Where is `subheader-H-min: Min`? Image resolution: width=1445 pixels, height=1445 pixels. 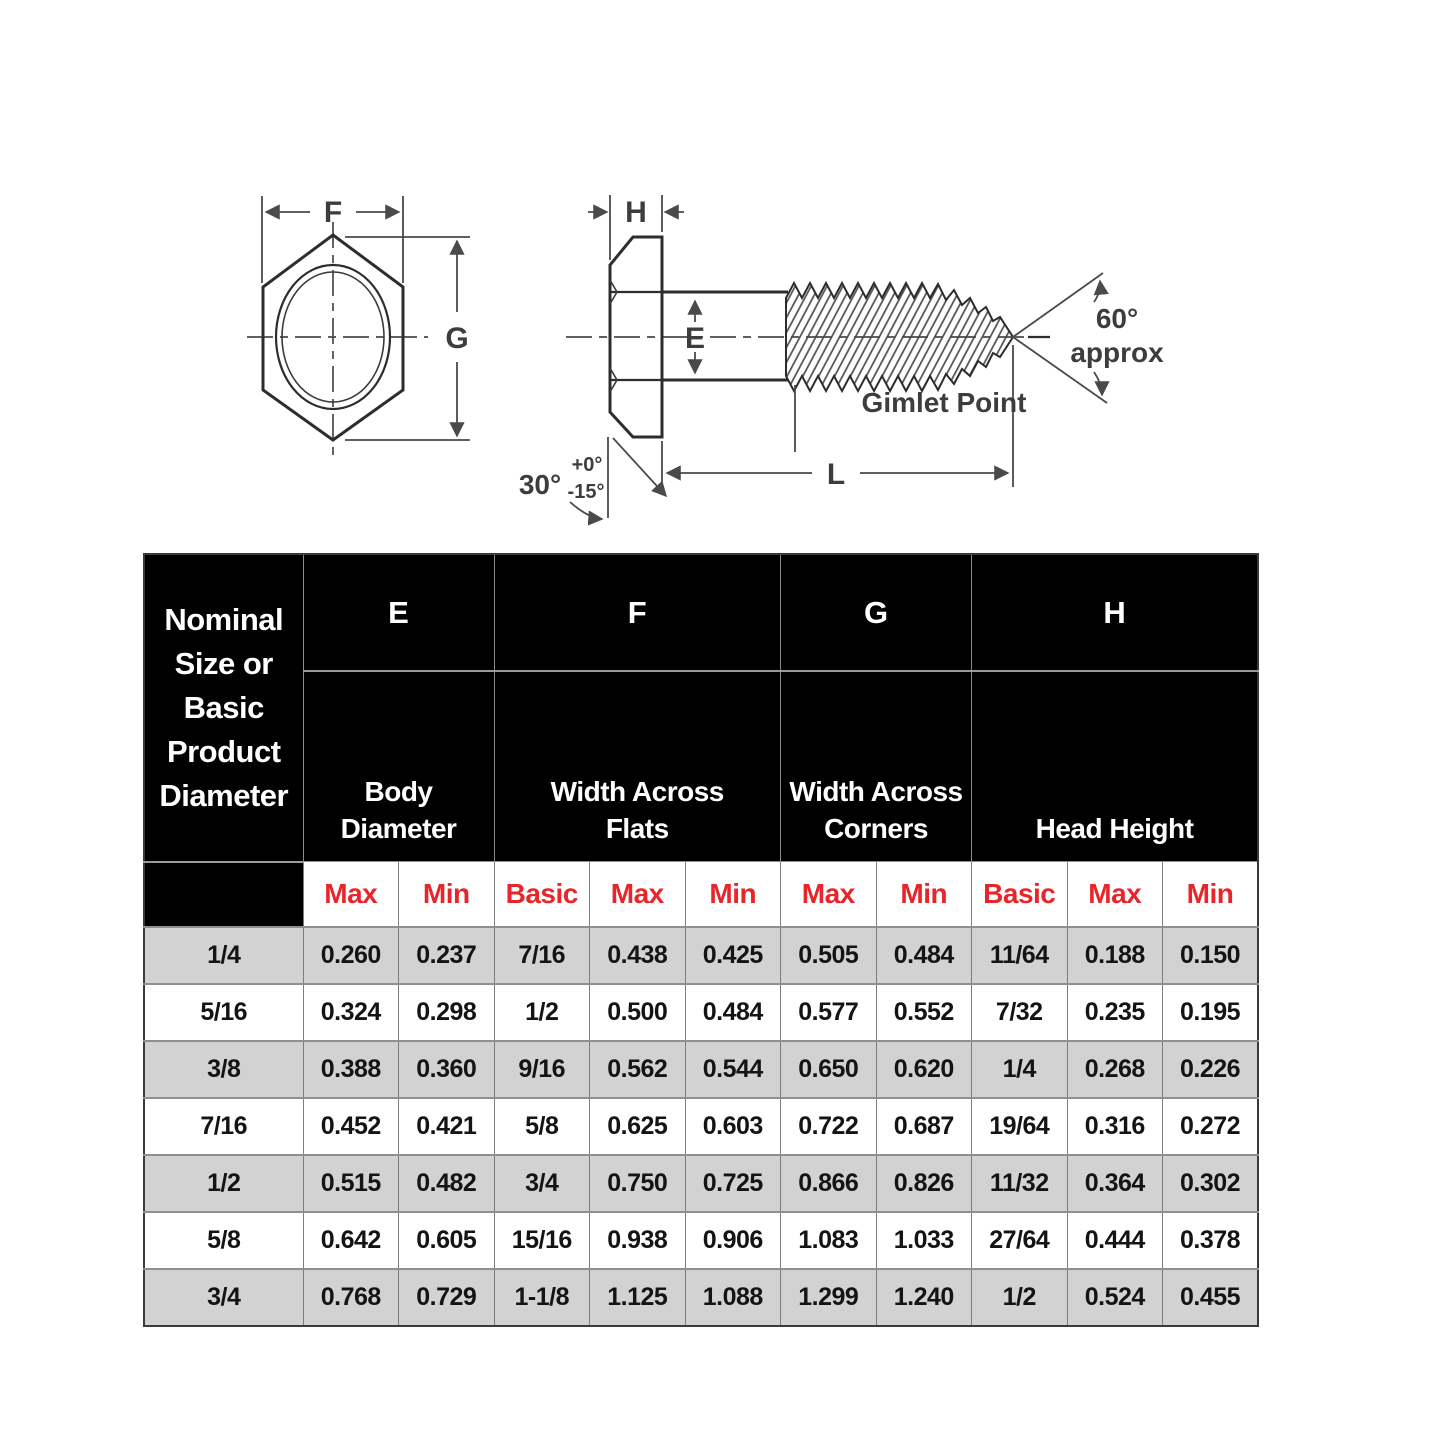
subheader-H-min: Min is located at coordinates (1210, 894).